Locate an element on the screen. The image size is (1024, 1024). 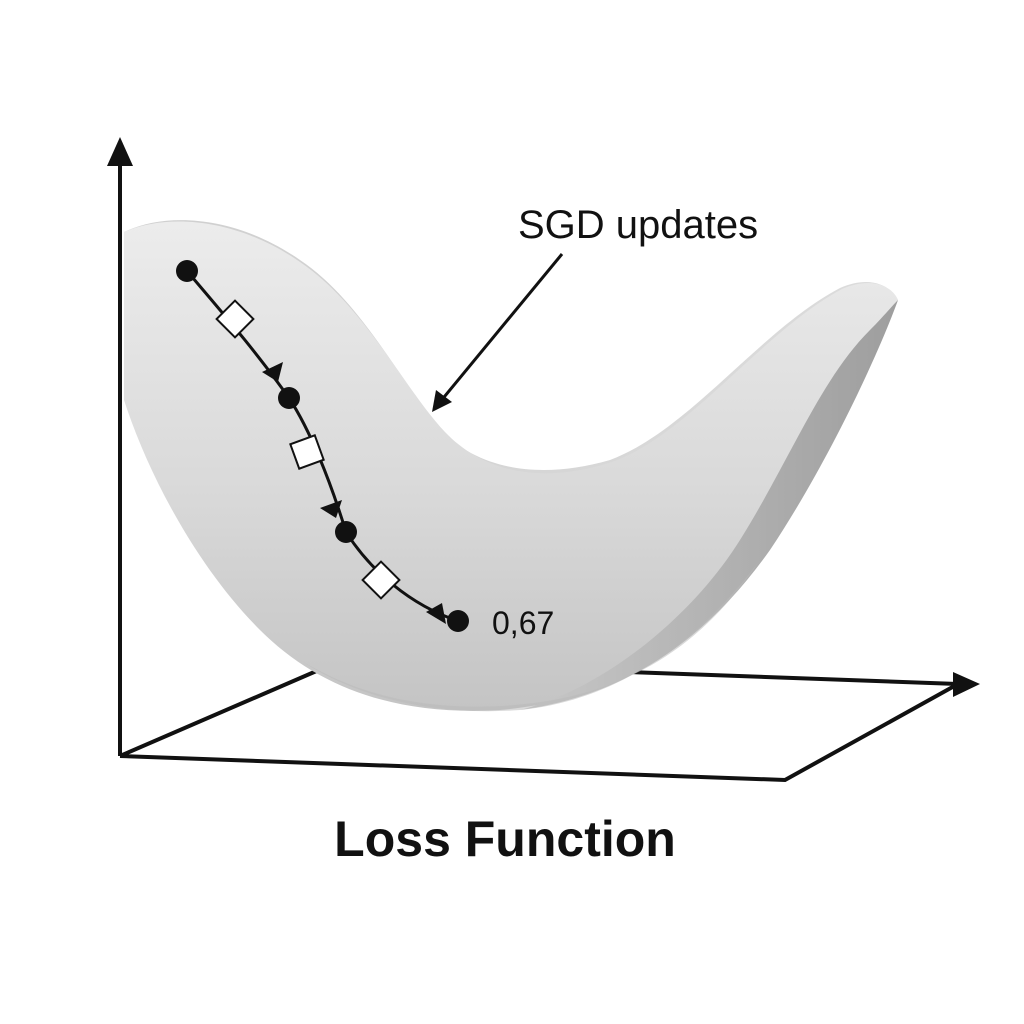
depth-axis-arrowhead is located at coordinates (966, 684).